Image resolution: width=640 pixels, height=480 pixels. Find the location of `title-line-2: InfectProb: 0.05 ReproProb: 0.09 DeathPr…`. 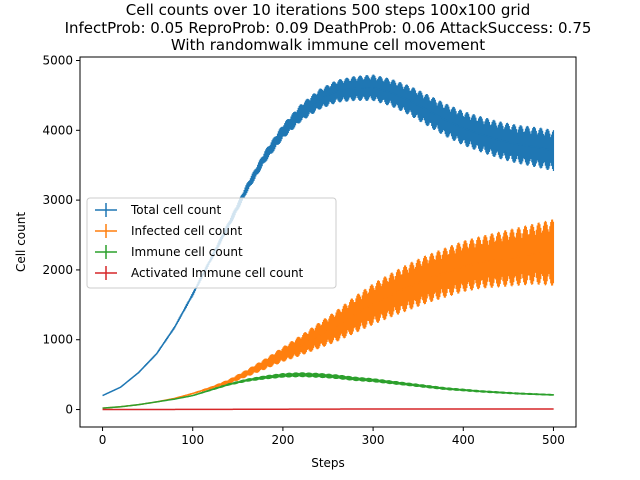

title-line-2: InfectProb: 0.05 ReproProb: 0.09 DeathPr… is located at coordinates (328, 28).